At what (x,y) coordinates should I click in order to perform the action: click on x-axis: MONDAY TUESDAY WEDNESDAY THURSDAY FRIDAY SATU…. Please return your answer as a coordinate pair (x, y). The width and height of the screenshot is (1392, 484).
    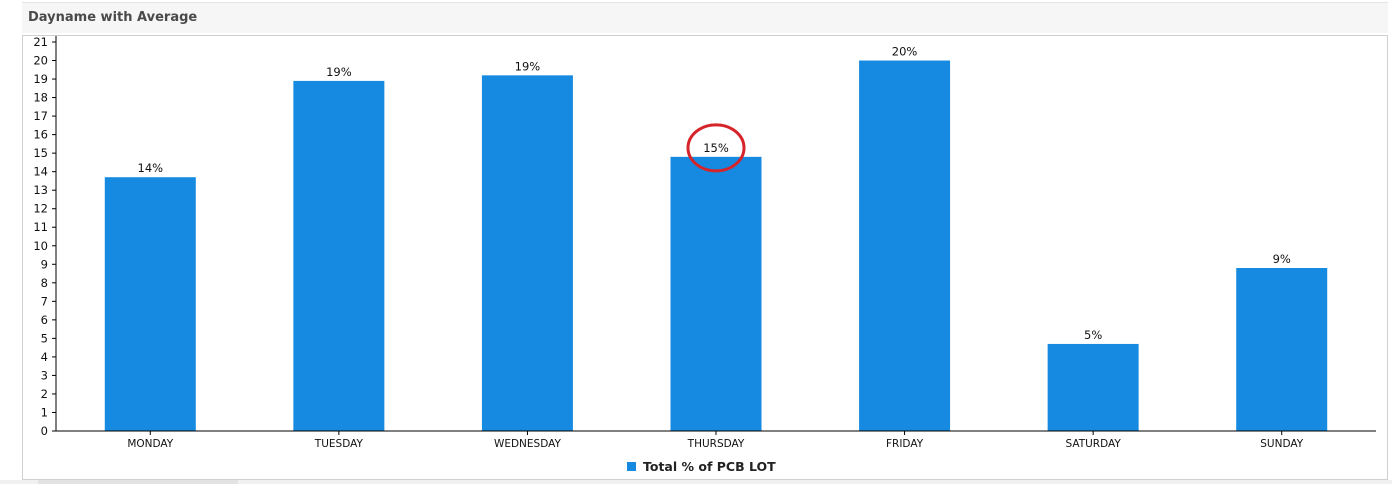
    Looking at the image, I should click on (716, 440).